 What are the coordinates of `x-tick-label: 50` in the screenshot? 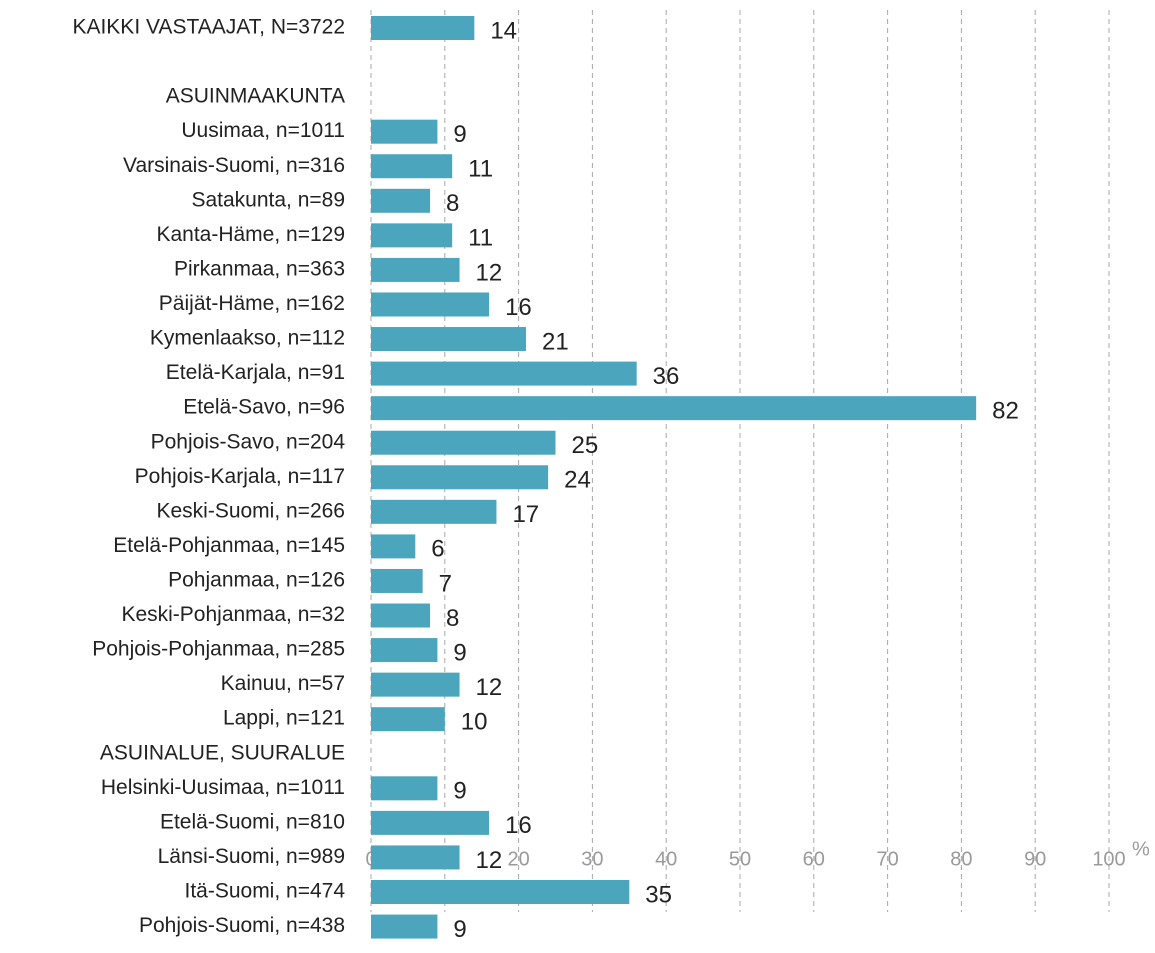 It's located at (740, 859).